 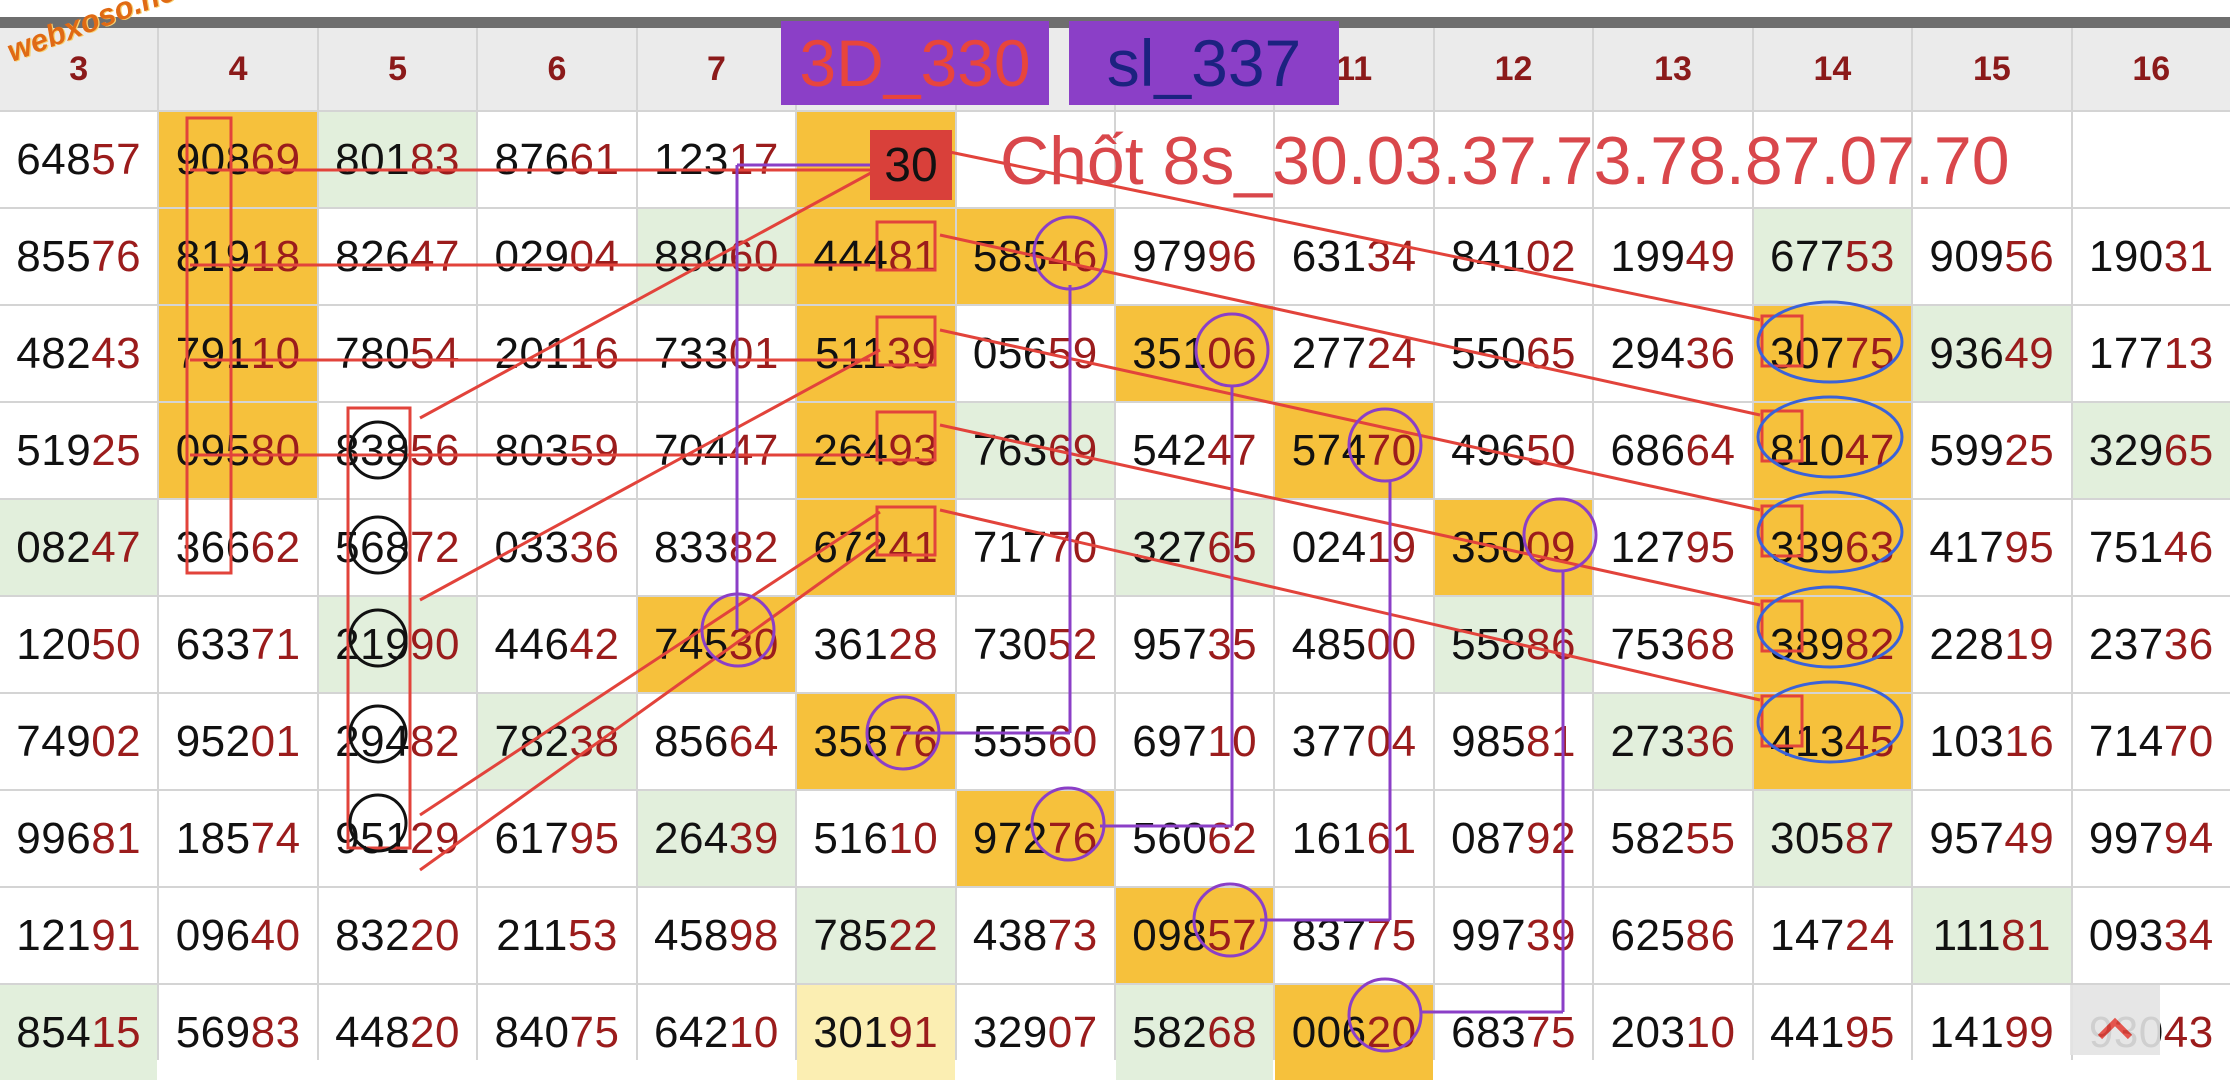 I want to click on number-prefix: 979, so click(x=1170, y=256).